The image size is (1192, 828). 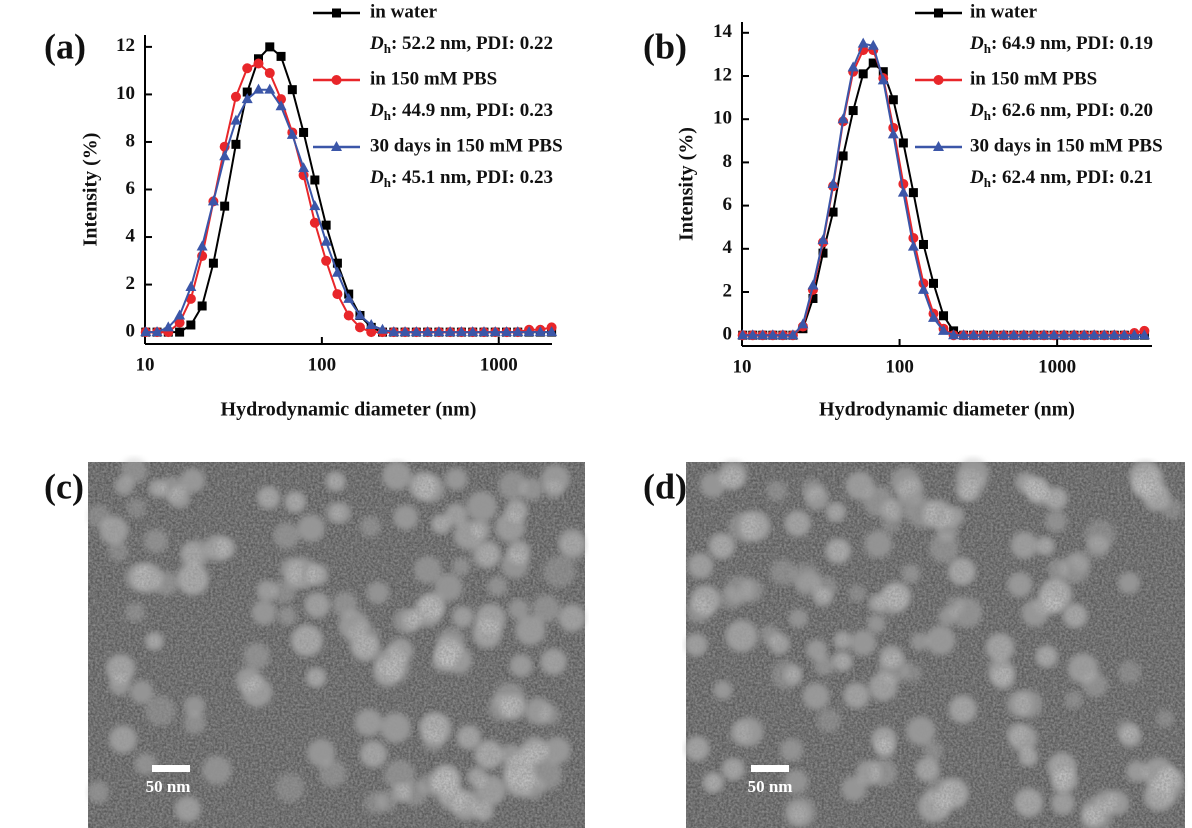 What do you see at coordinates (1004, 11) in the screenshot?
I see `legend-label: in water` at bounding box center [1004, 11].